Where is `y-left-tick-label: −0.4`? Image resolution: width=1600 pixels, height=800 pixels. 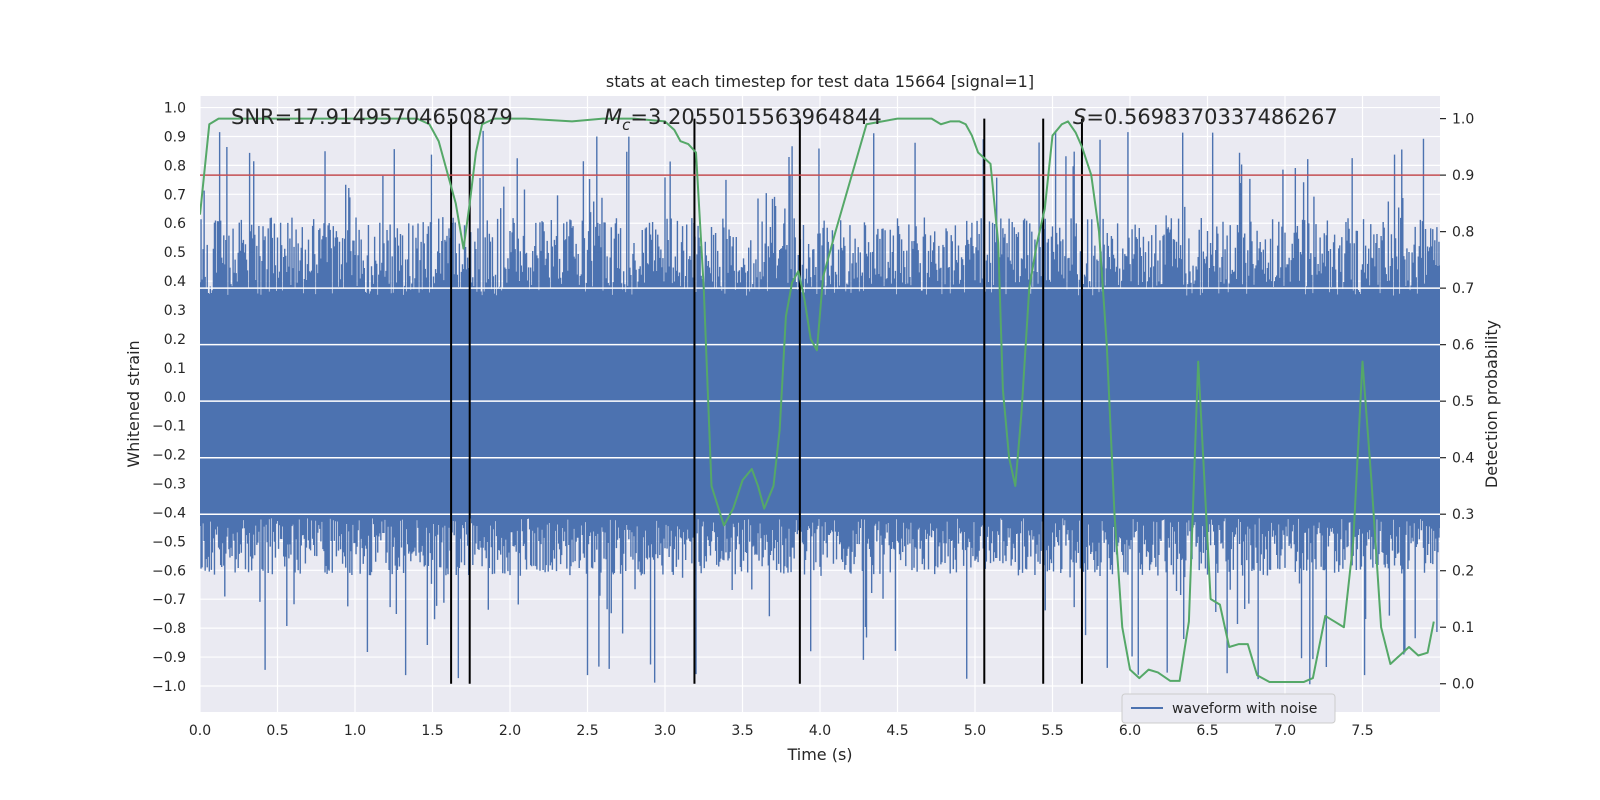 y-left-tick-label: −0.4 is located at coordinates (169, 513).